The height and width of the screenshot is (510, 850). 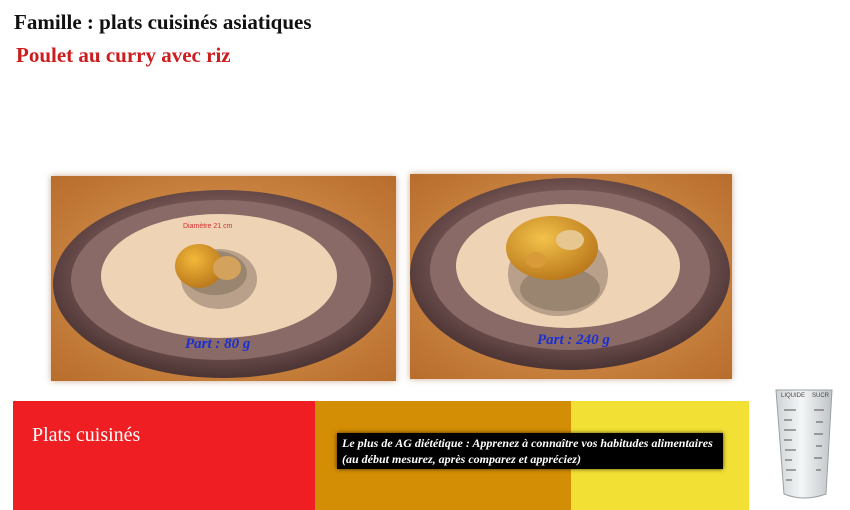 I want to click on plate-diameter-text: Diamètre 21 cm, so click(x=208, y=226).